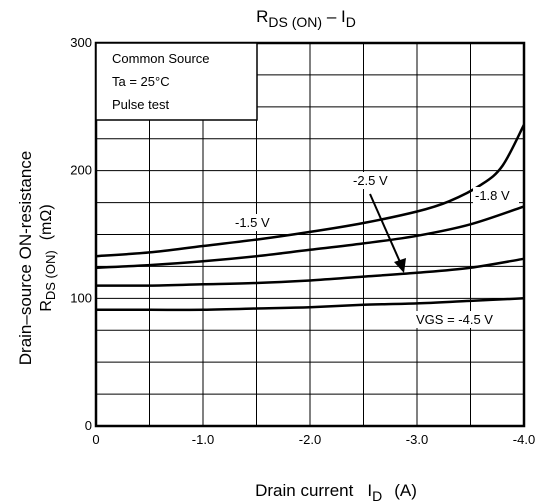 This screenshot has width=544, height=504. What do you see at coordinates (140, 104) in the screenshot?
I see `condition-pulse-test: Pulse test` at bounding box center [140, 104].